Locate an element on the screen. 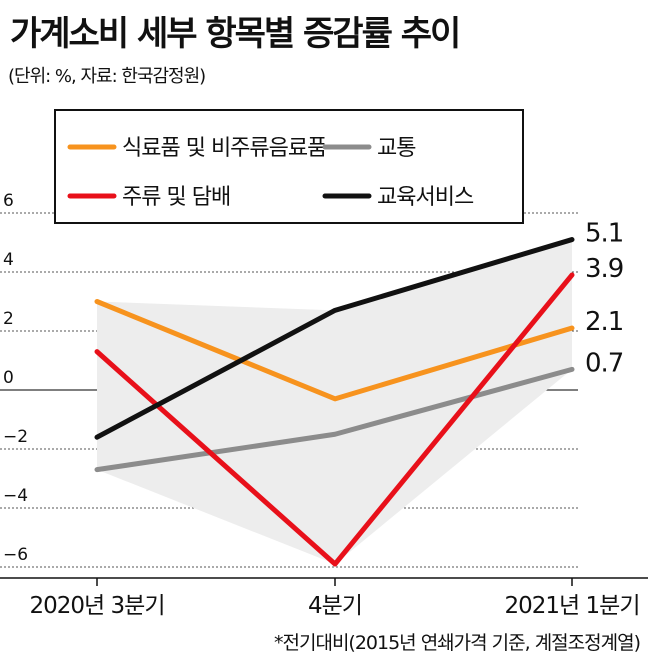  data-label: 0.7 is located at coordinates (604, 363).